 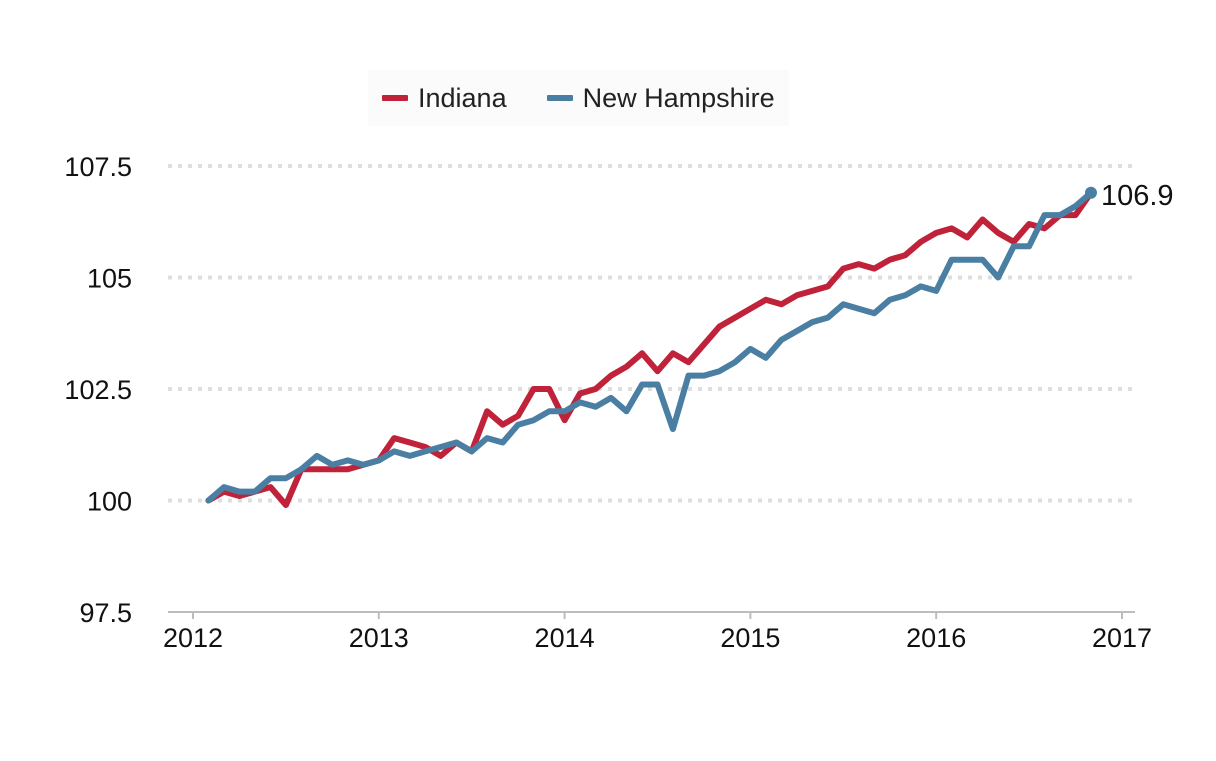 What do you see at coordinates (565, 638) in the screenshot?
I see `x-tick-label: 2014` at bounding box center [565, 638].